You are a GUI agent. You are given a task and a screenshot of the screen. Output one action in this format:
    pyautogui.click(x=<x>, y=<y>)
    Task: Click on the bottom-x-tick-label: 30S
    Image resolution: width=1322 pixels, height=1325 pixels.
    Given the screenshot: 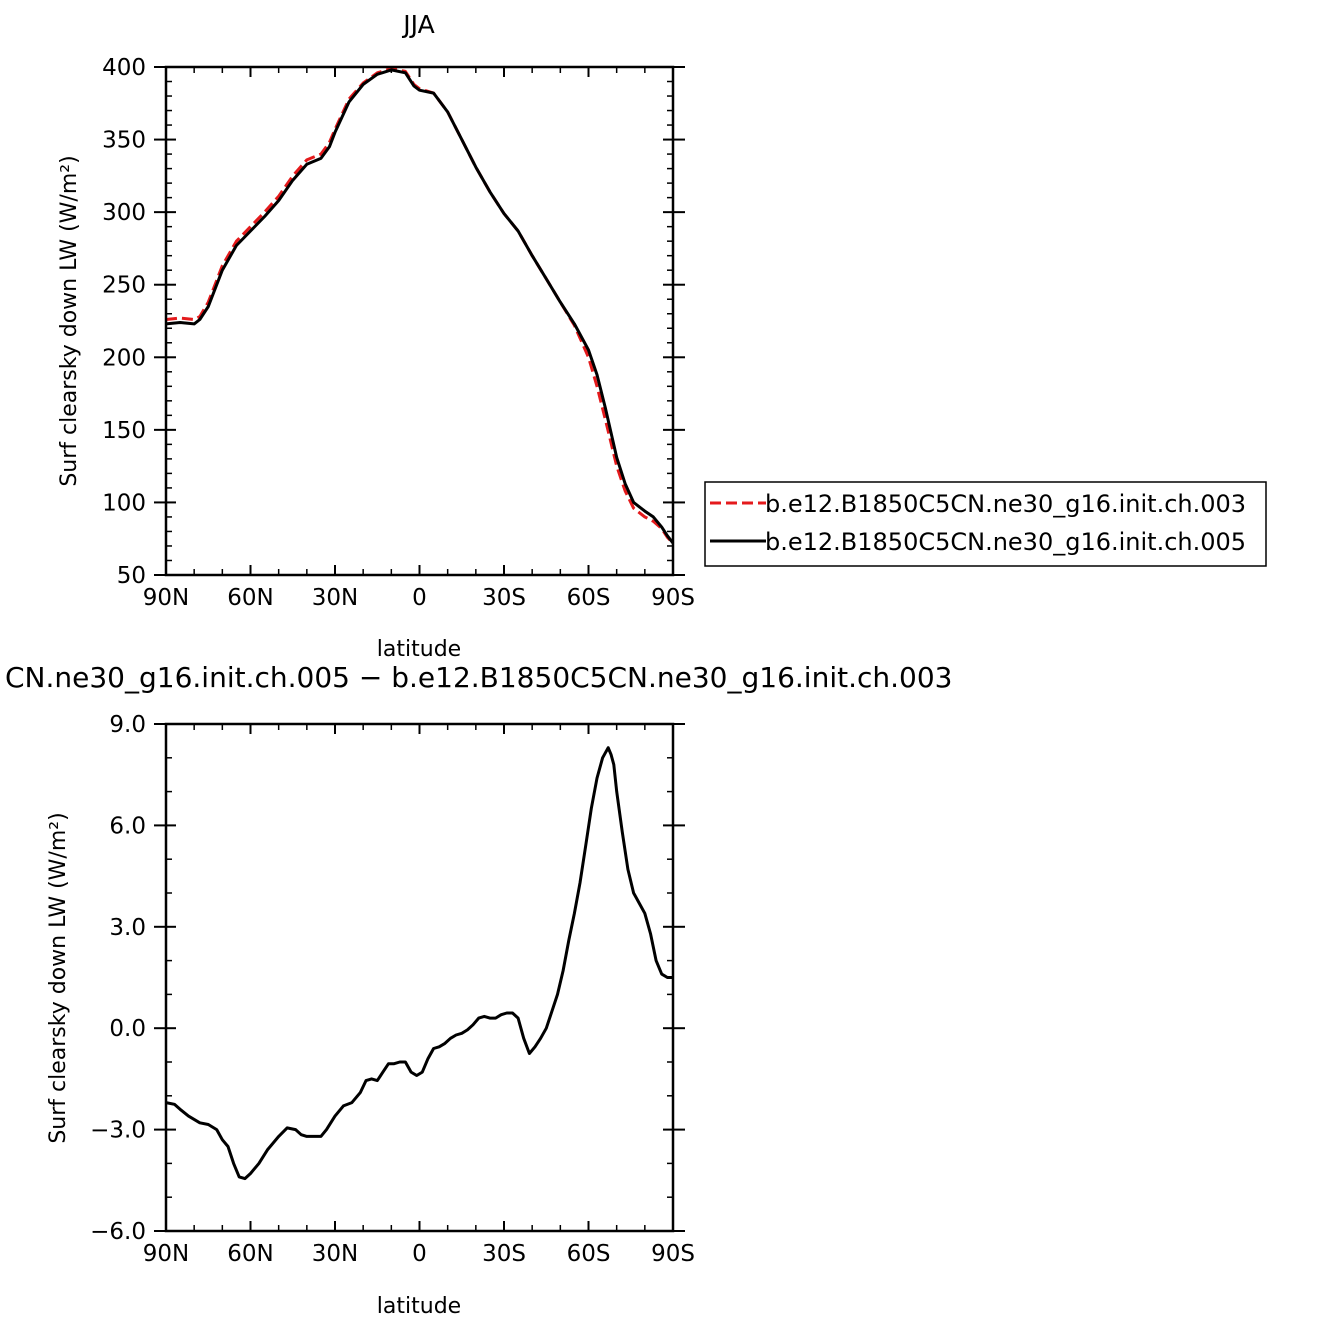 What is the action you would take?
    pyautogui.click(x=504, y=1254)
    